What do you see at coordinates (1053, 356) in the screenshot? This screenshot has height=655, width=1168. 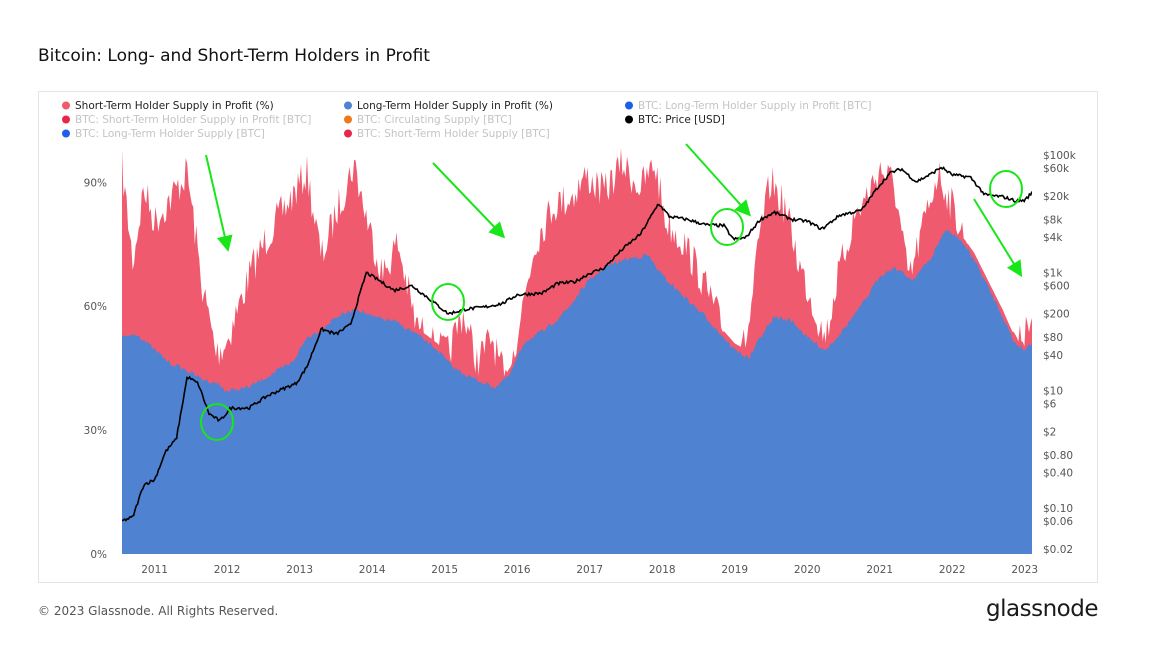 I see `right-tick-label: $40` at bounding box center [1053, 356].